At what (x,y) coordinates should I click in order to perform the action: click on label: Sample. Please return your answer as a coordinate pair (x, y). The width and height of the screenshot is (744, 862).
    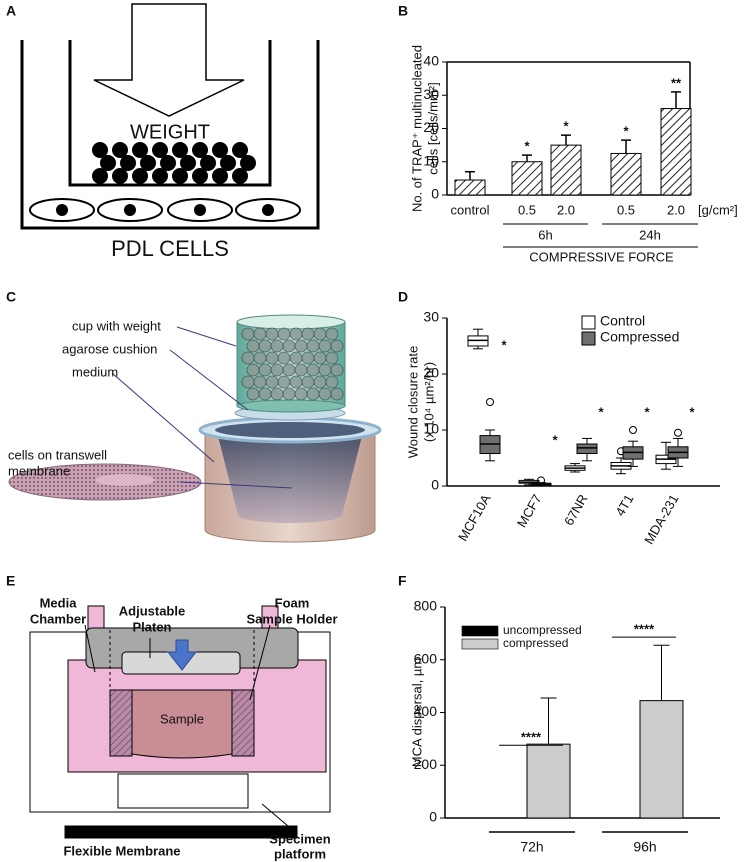
    Looking at the image, I should click on (182, 718).